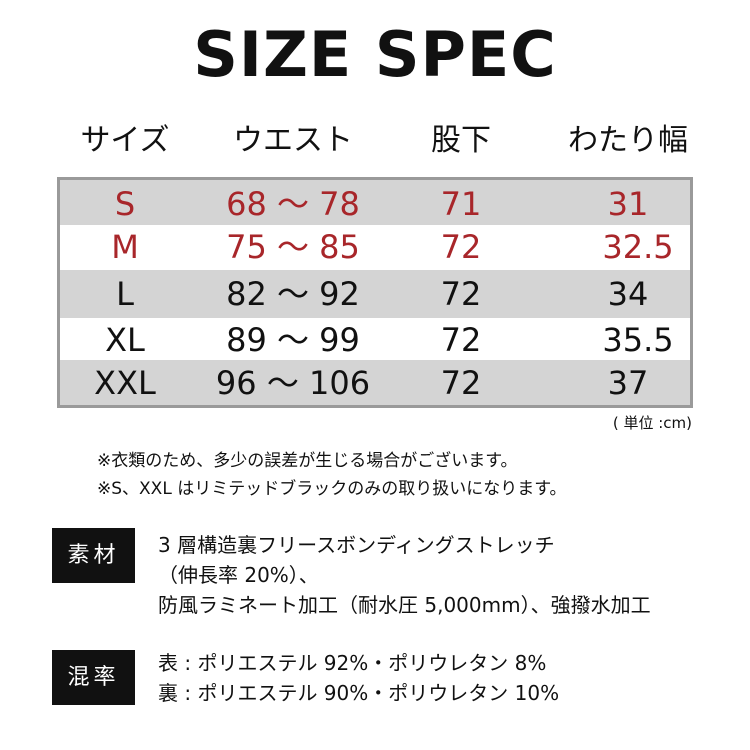  I want to click on size-cell: XL, so click(125, 340).